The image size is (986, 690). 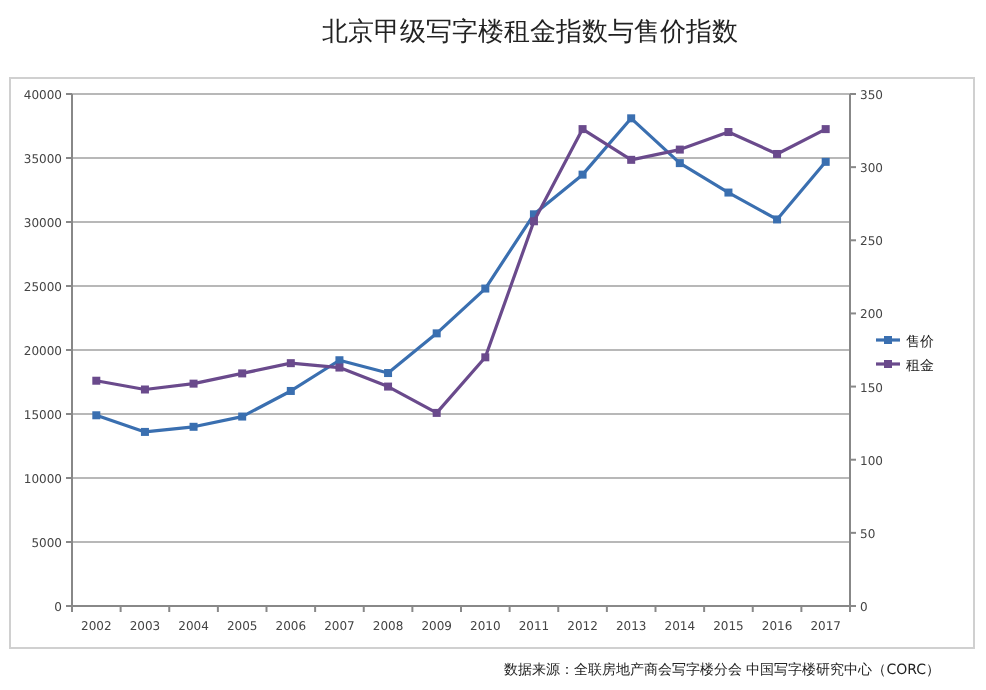 What do you see at coordinates (530, 32) in the screenshot?
I see `chart-title: 北京甲级写字楼租金指数与售价指数` at bounding box center [530, 32].